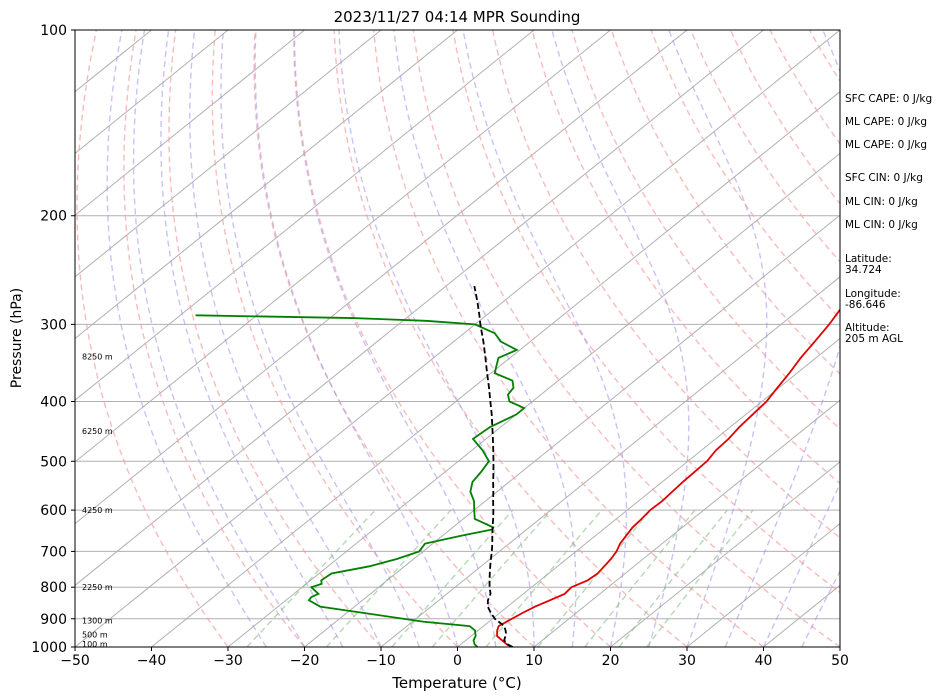 The image size is (947, 700). I want to click on y-tick-label: 1000, so click(49, 648).